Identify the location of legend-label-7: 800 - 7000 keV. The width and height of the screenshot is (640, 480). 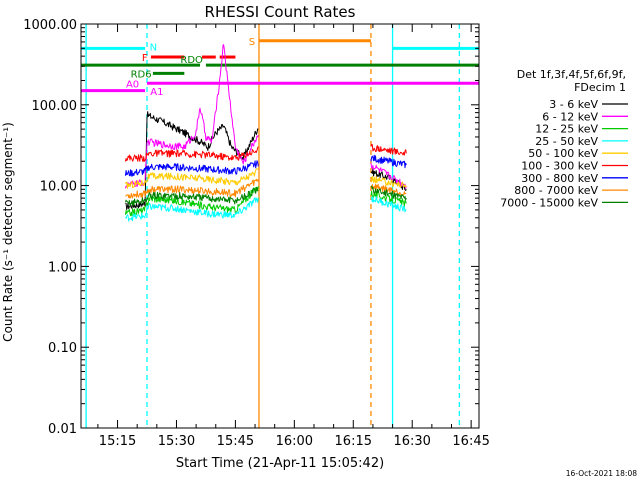
(556, 190).